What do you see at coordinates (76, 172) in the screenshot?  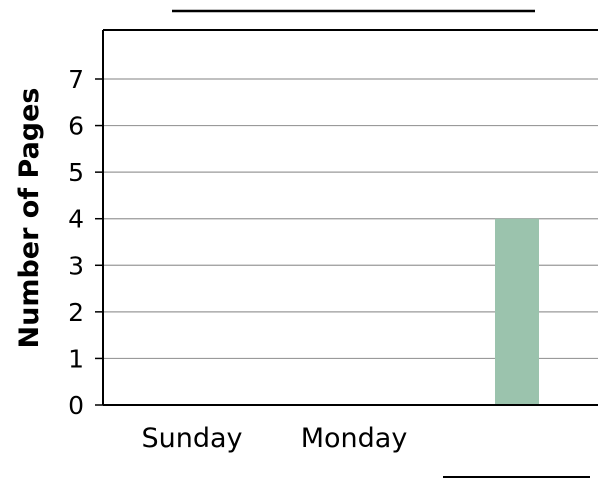 I see `y-tick-label: 5` at bounding box center [76, 172].